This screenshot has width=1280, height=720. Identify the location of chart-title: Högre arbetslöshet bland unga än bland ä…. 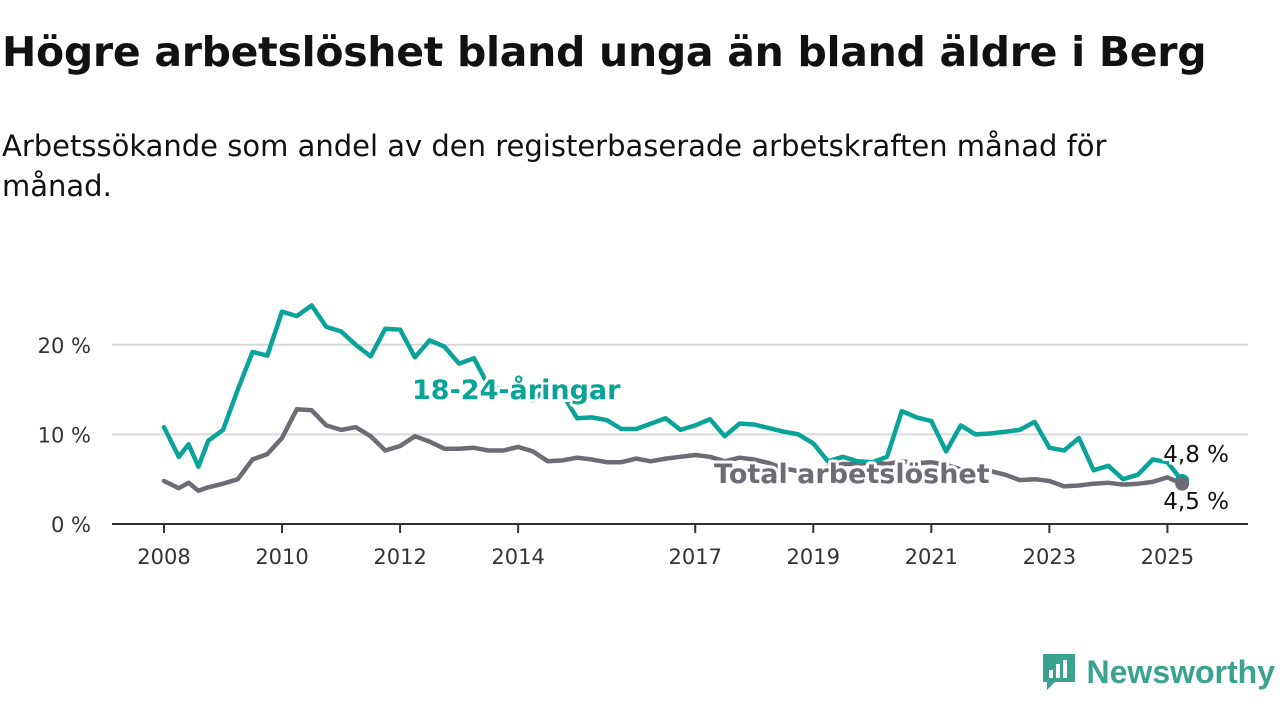
(604, 52).